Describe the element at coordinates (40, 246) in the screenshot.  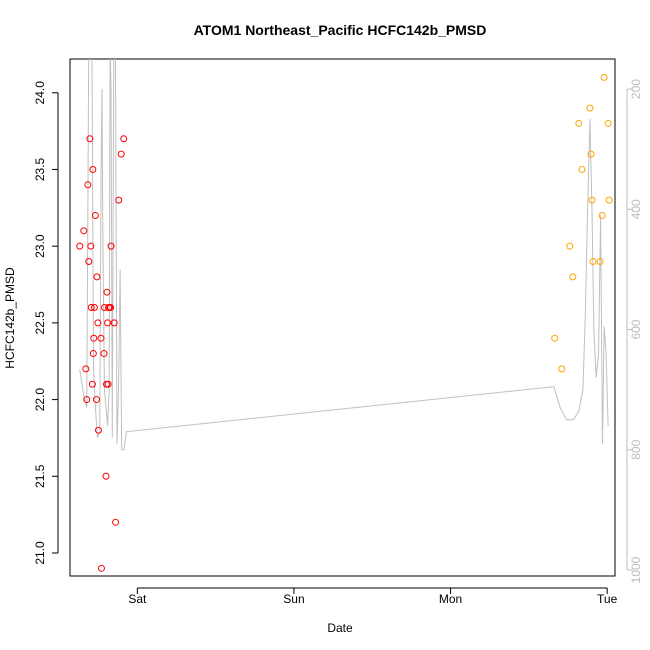
I see `y-tick-label: 23.0` at that location.